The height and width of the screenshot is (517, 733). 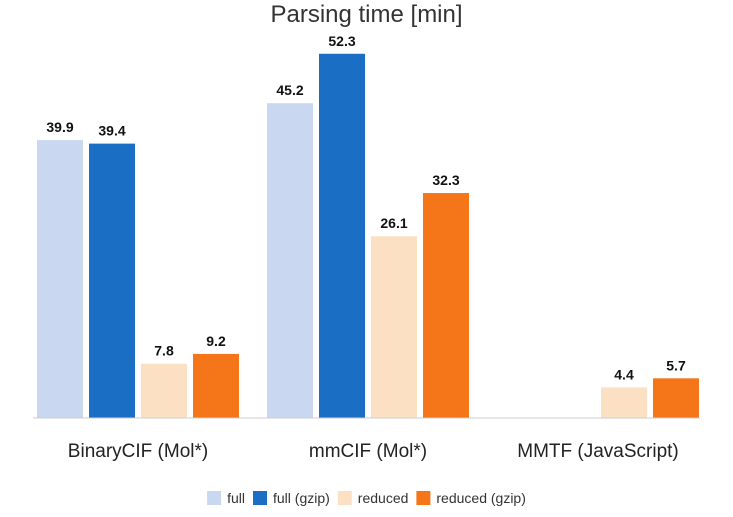 What do you see at coordinates (301, 498) in the screenshot?
I see `legend-label-1: full (gzip)` at bounding box center [301, 498].